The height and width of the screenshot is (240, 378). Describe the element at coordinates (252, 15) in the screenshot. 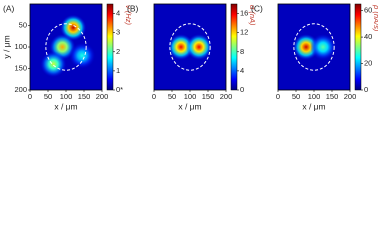

I see `colorbar-label: α (nA)` at that location.